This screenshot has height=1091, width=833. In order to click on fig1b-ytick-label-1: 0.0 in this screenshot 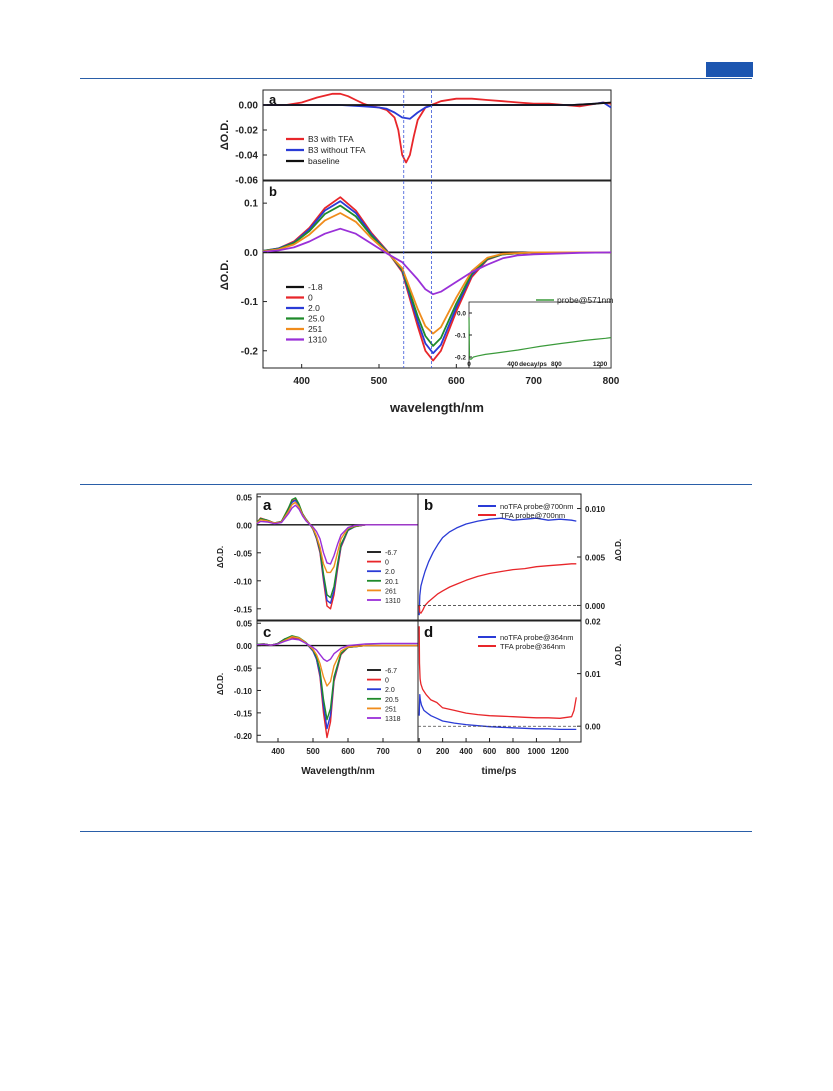, I will do `click(251, 253)`.